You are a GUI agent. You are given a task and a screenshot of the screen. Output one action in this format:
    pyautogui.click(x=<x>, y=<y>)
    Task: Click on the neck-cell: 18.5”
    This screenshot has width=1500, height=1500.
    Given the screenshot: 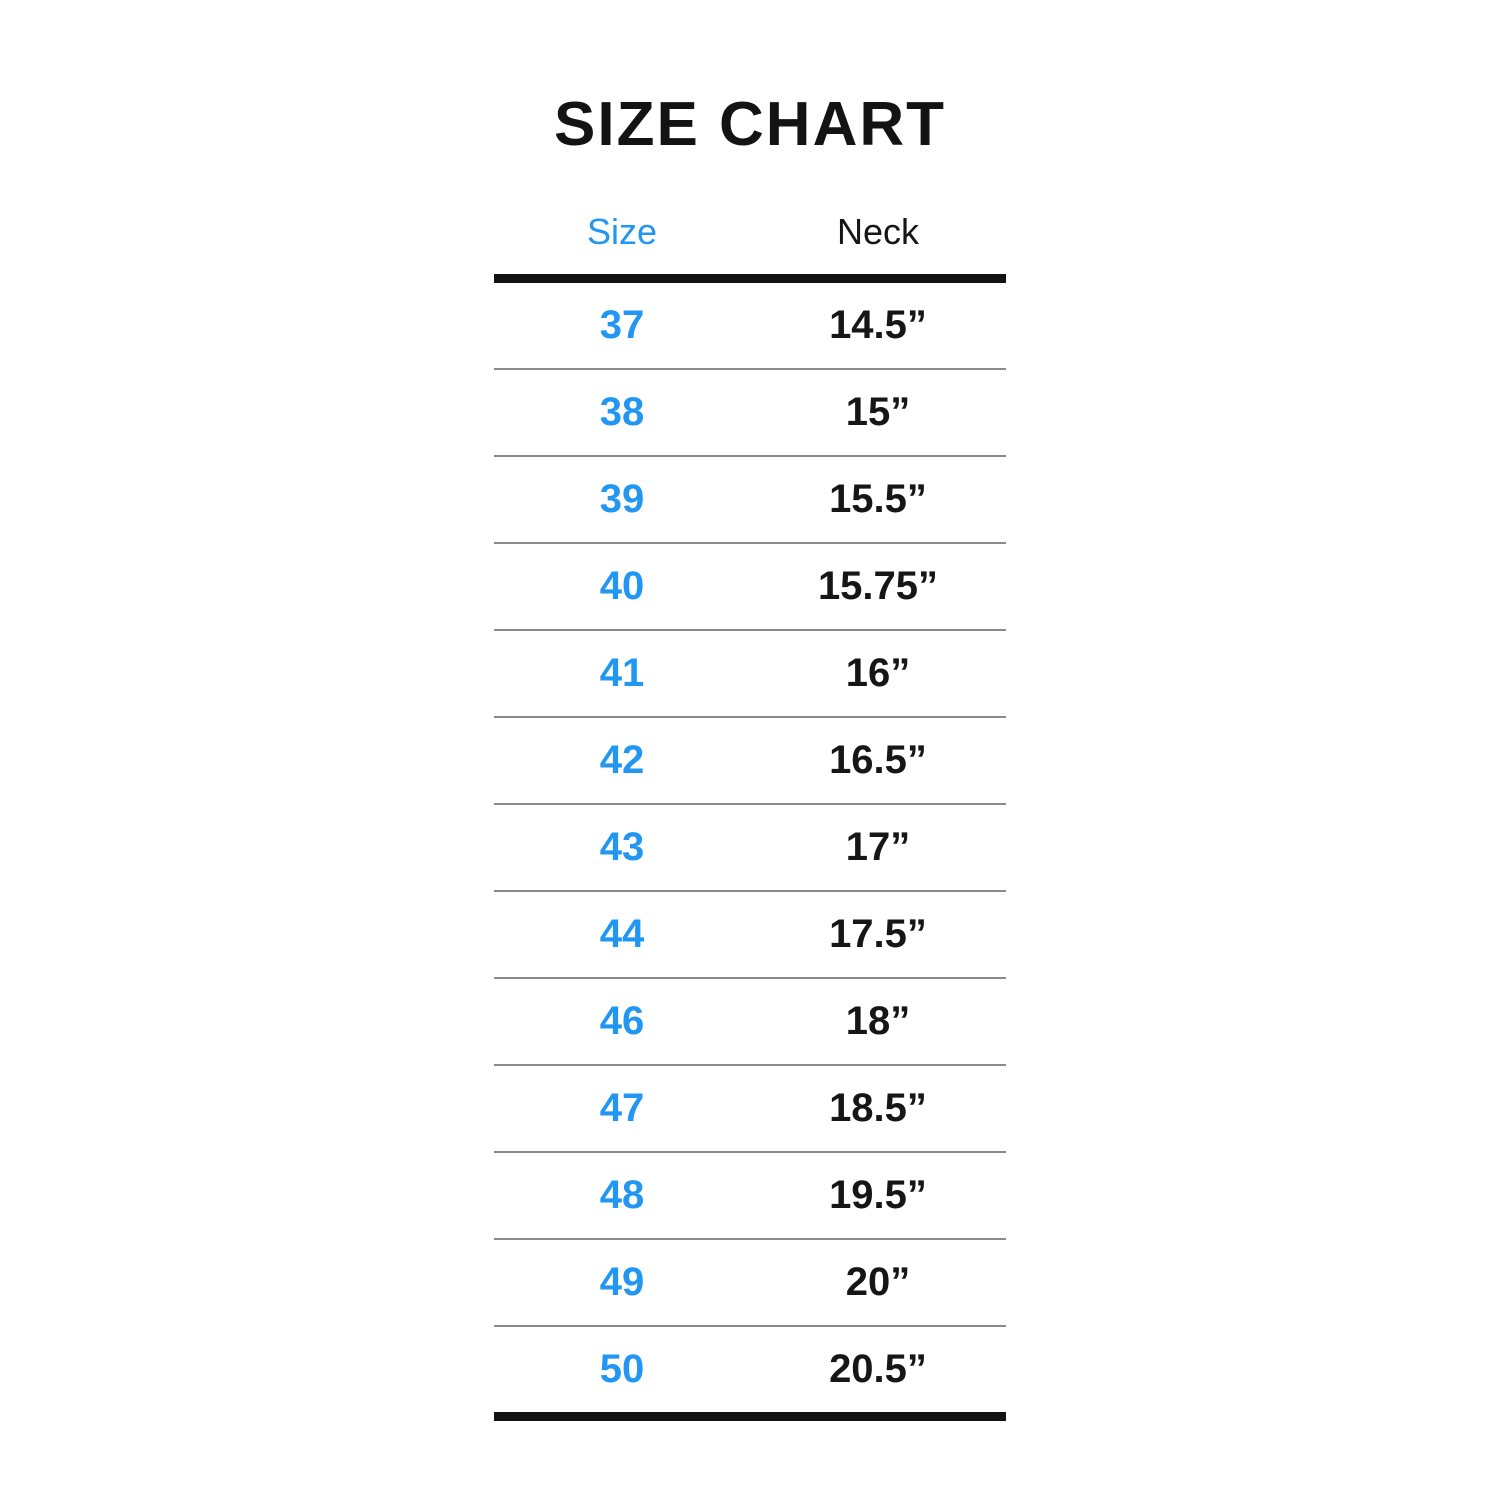 What is the action you would take?
    pyautogui.click(x=878, y=1108)
    